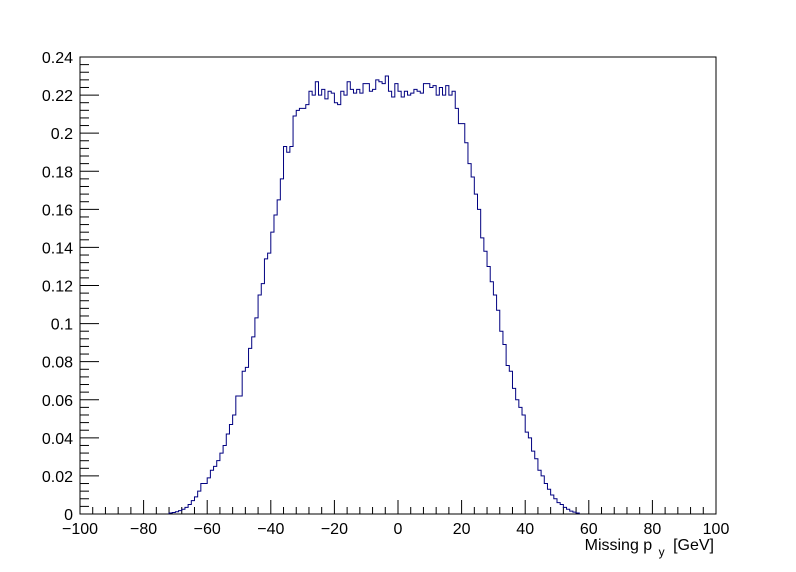  Describe the element at coordinates (68, 515) in the screenshot. I see `y-tick-label: 0` at that location.